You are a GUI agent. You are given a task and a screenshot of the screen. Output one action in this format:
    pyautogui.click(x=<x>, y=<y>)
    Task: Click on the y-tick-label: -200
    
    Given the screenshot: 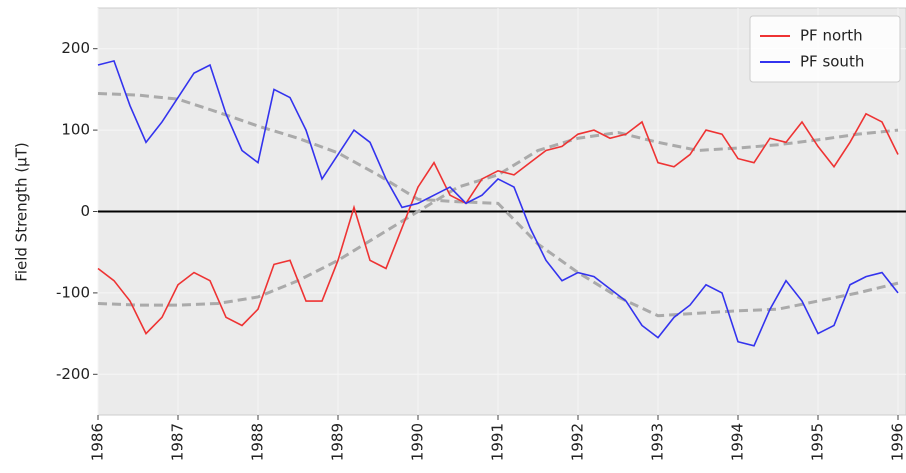 What is the action you would take?
    pyautogui.click(x=73, y=374)
    